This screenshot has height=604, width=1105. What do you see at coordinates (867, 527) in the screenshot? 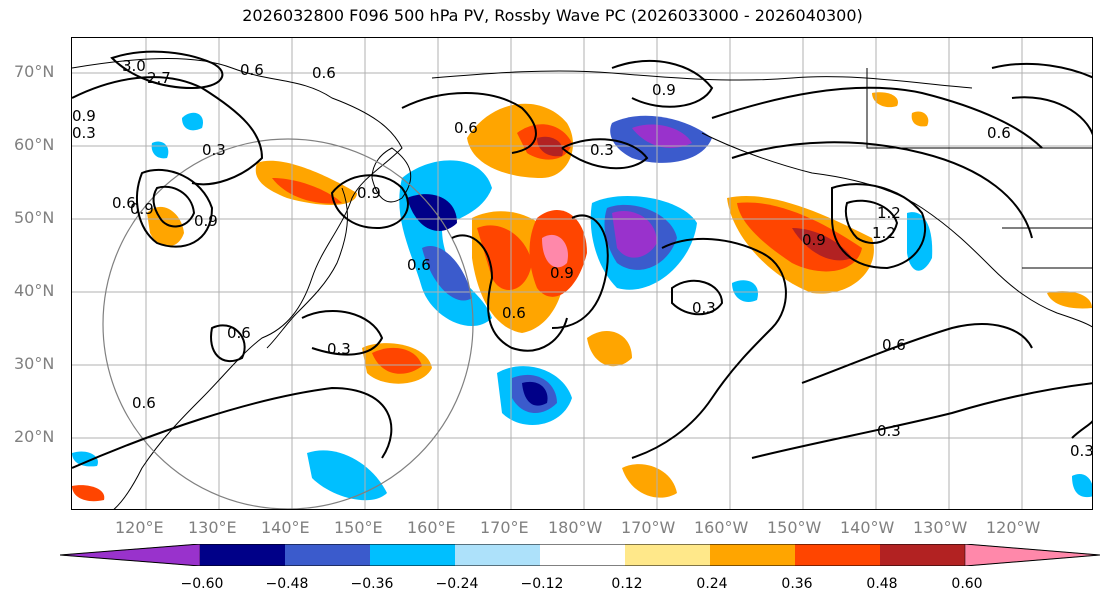
I see `lon-label: 140°W` at bounding box center [867, 527].